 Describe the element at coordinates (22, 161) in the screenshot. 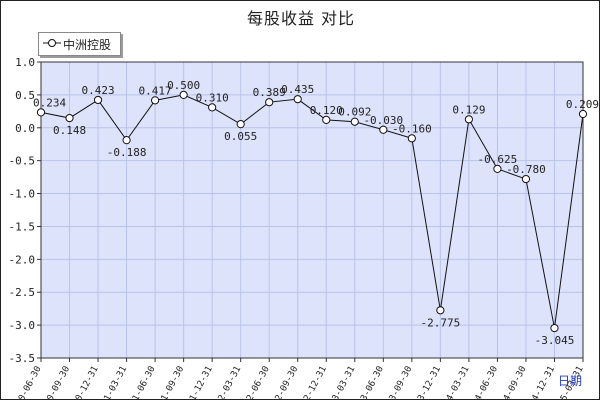

I see `y-tick-label: -0.5` at that location.